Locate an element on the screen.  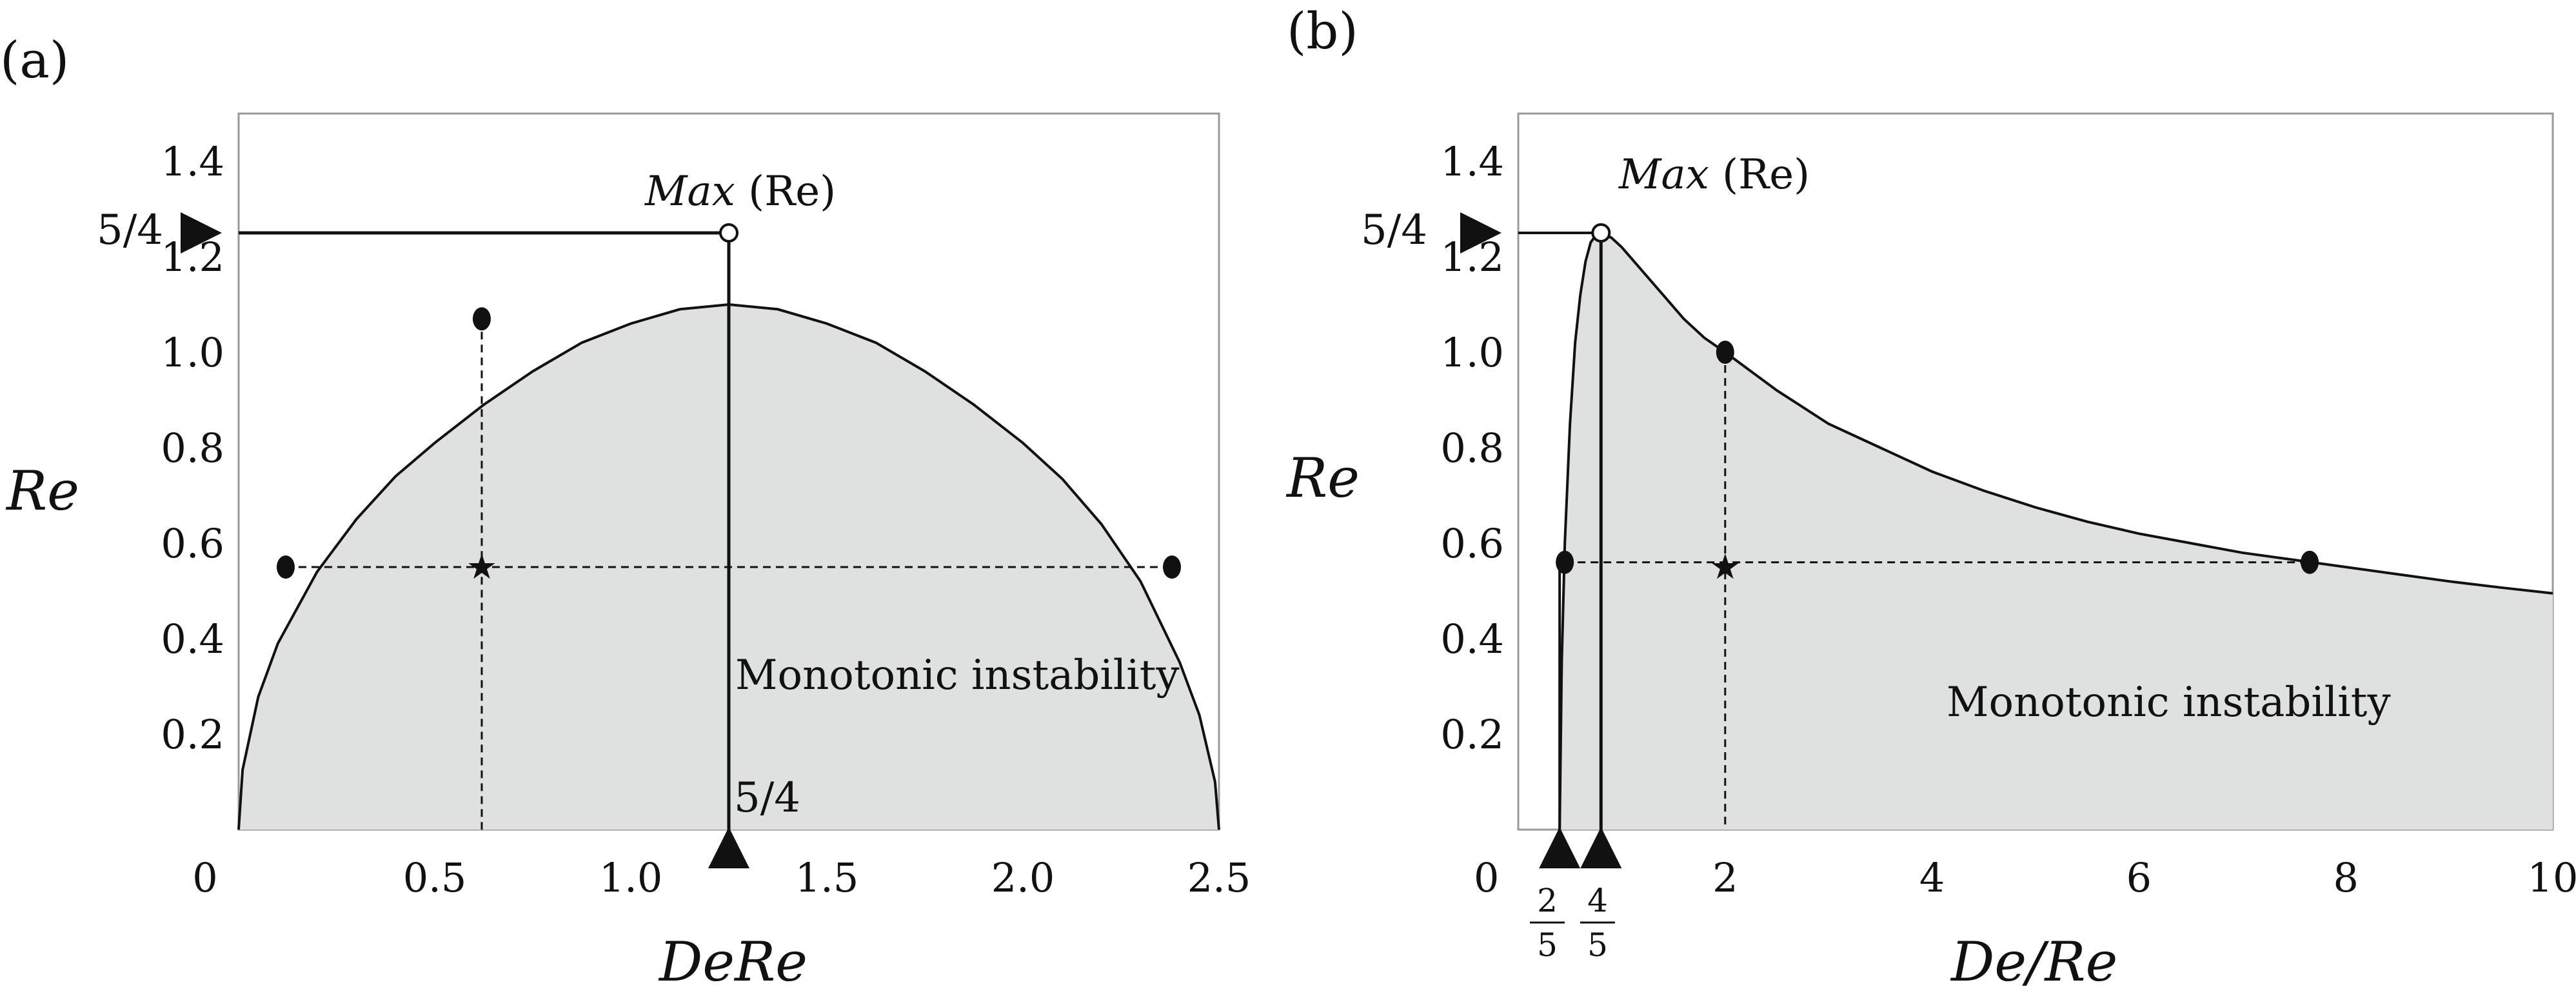
y-ticks-b: 0.2 0.4 0.6 0.8 1.0 1.2 1.4 is located at coordinates (1472, 448).